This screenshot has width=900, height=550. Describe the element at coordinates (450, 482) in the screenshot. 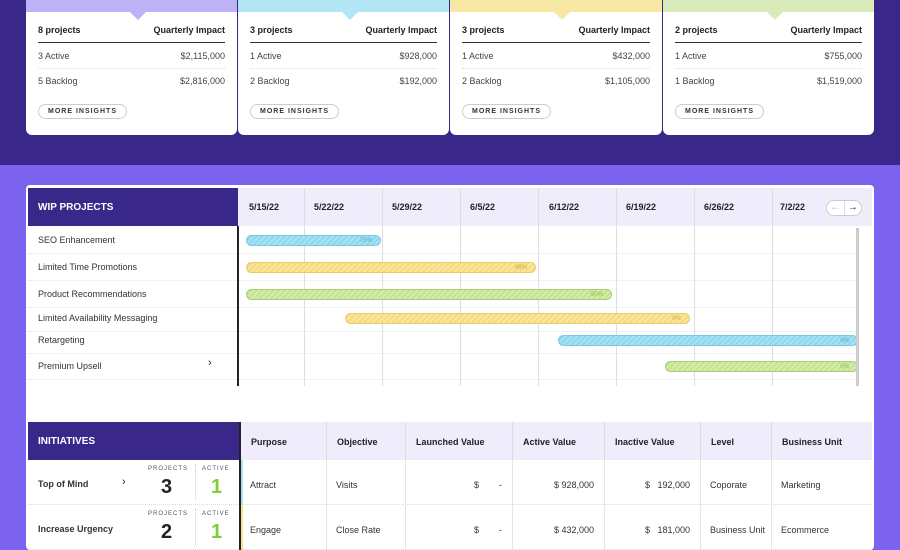

I see `initiative-row` at that location.